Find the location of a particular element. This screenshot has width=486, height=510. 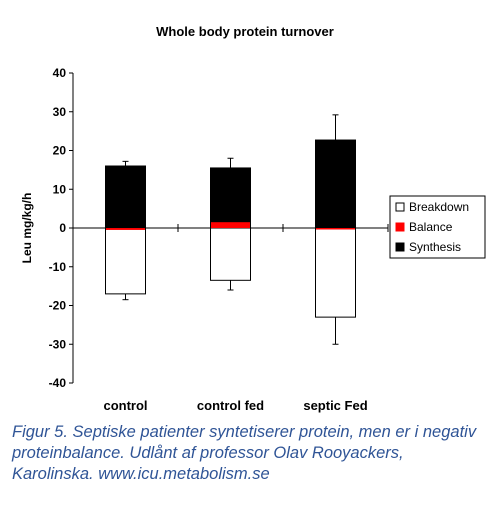

legend: Breakdown Balance Synthesis is located at coordinates (437, 227).